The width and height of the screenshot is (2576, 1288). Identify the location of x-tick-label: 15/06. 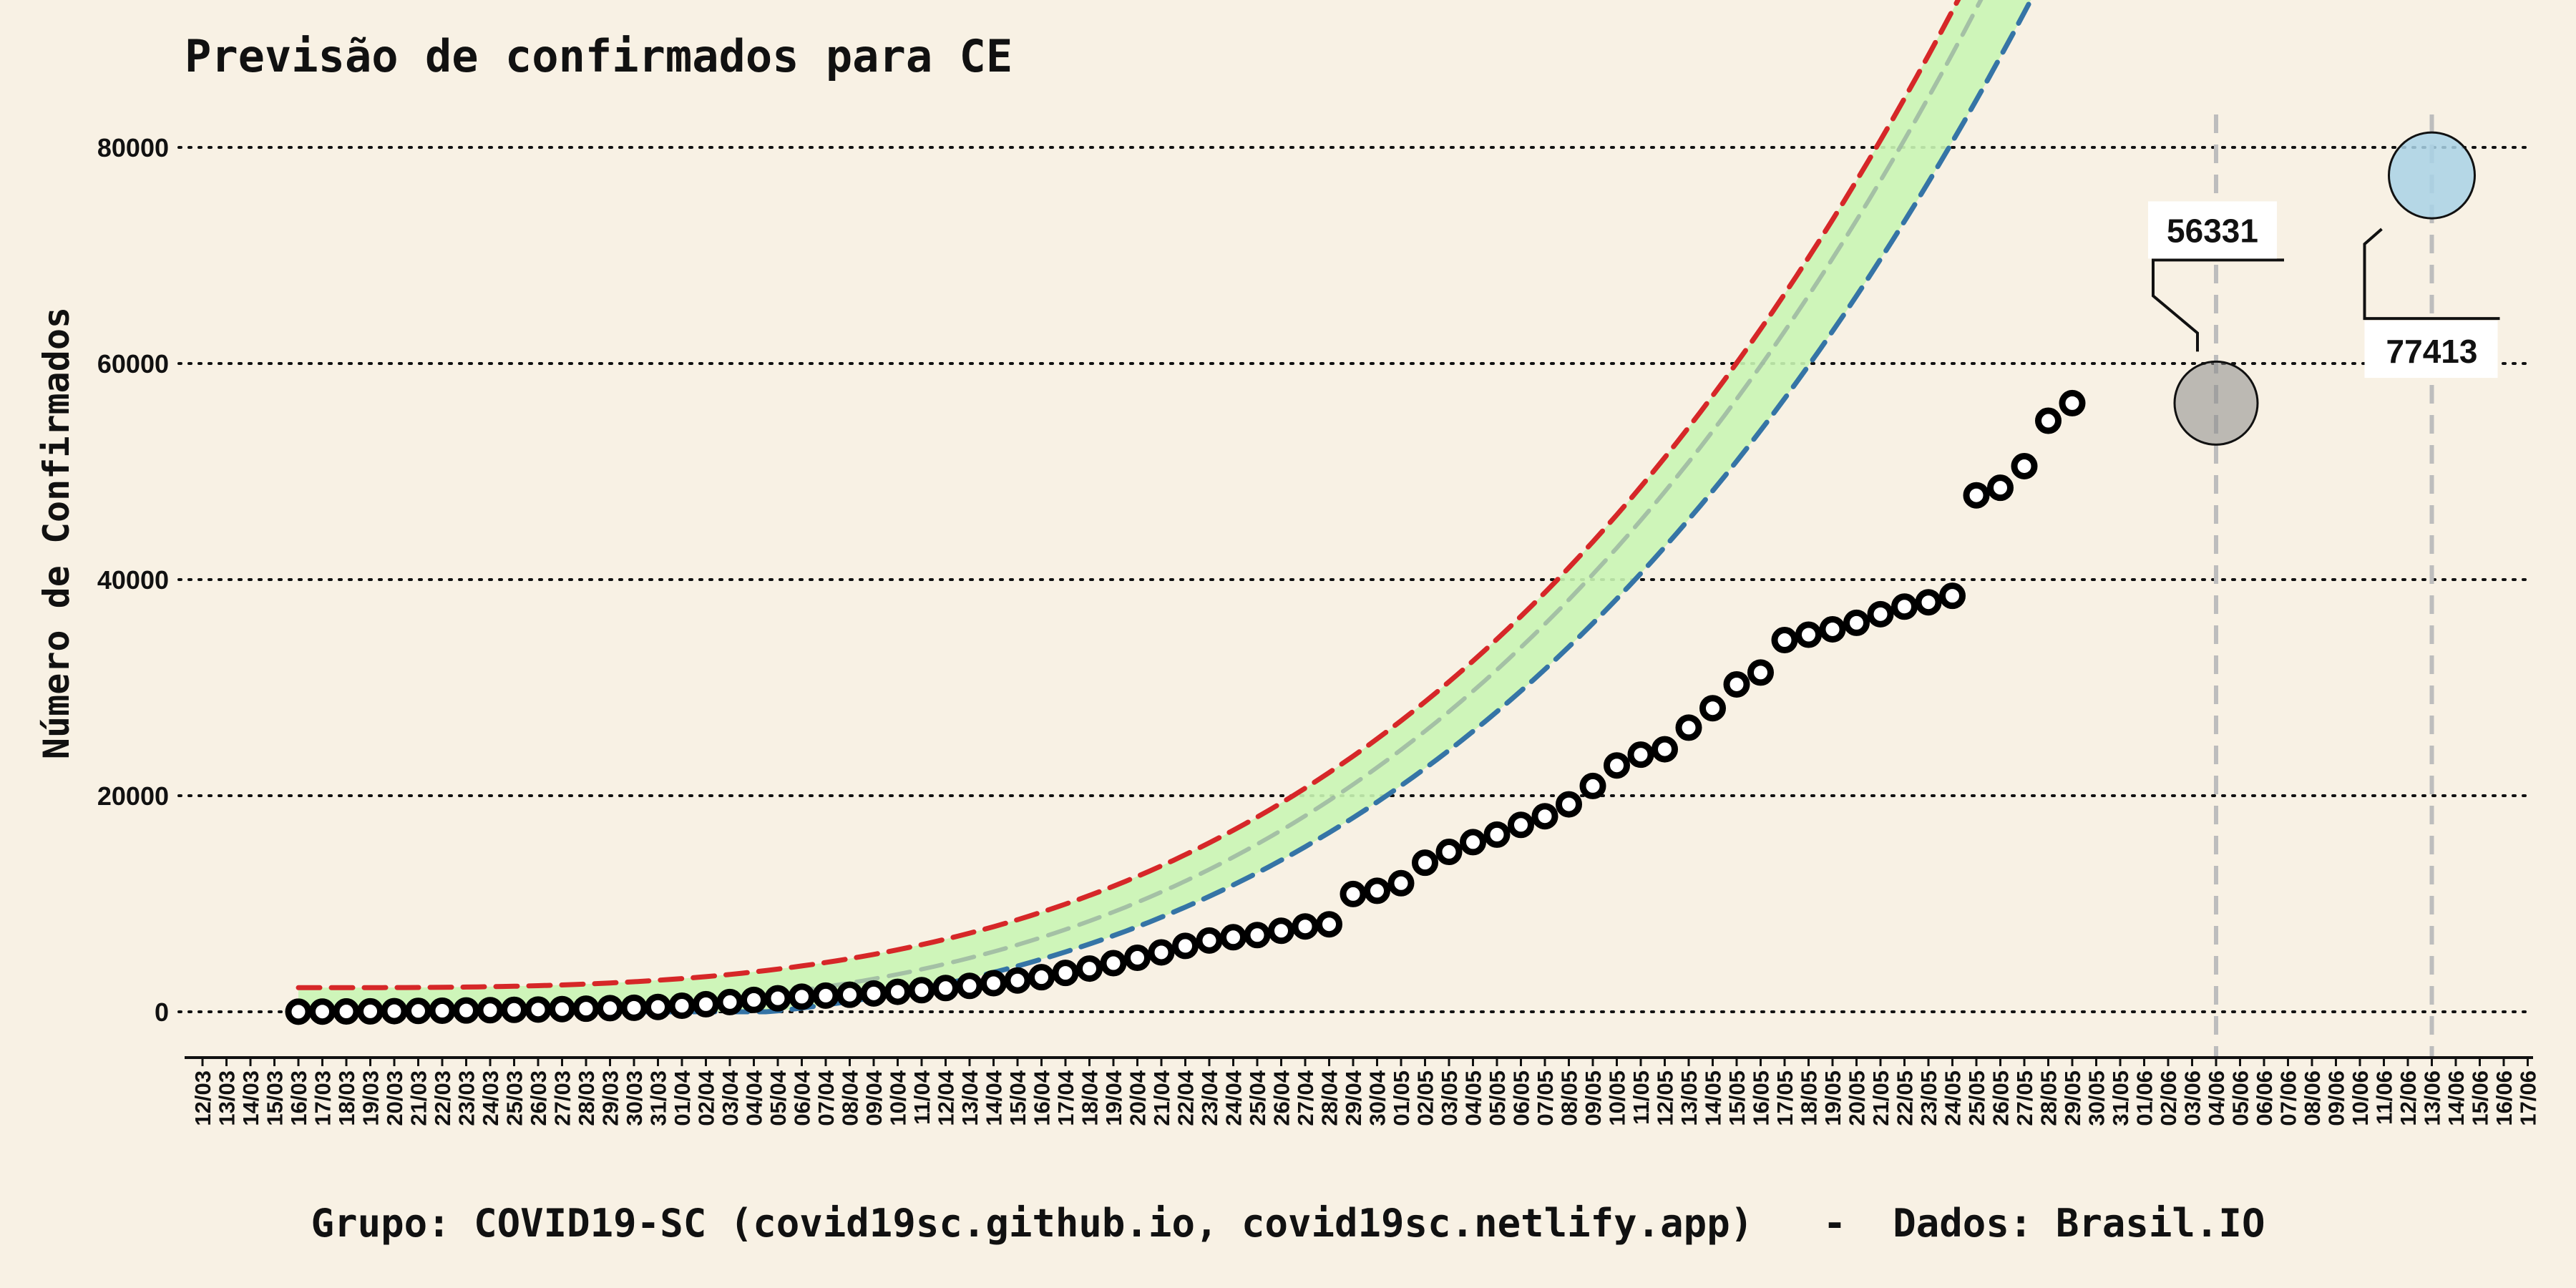
(2480, 1098).